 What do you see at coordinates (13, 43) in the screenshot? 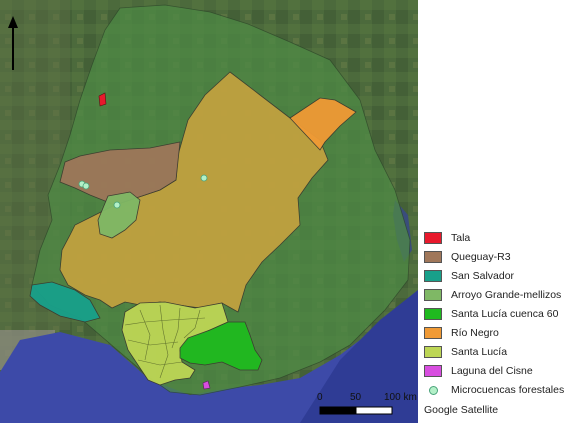
I see `north-arrow-icon` at bounding box center [13, 43].